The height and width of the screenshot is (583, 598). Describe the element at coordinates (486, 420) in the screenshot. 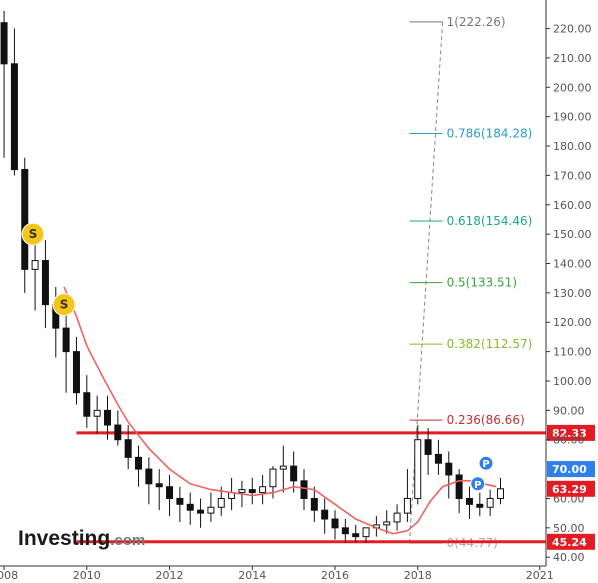

I see `fib-level-label: 0.236(86.66)` at that location.